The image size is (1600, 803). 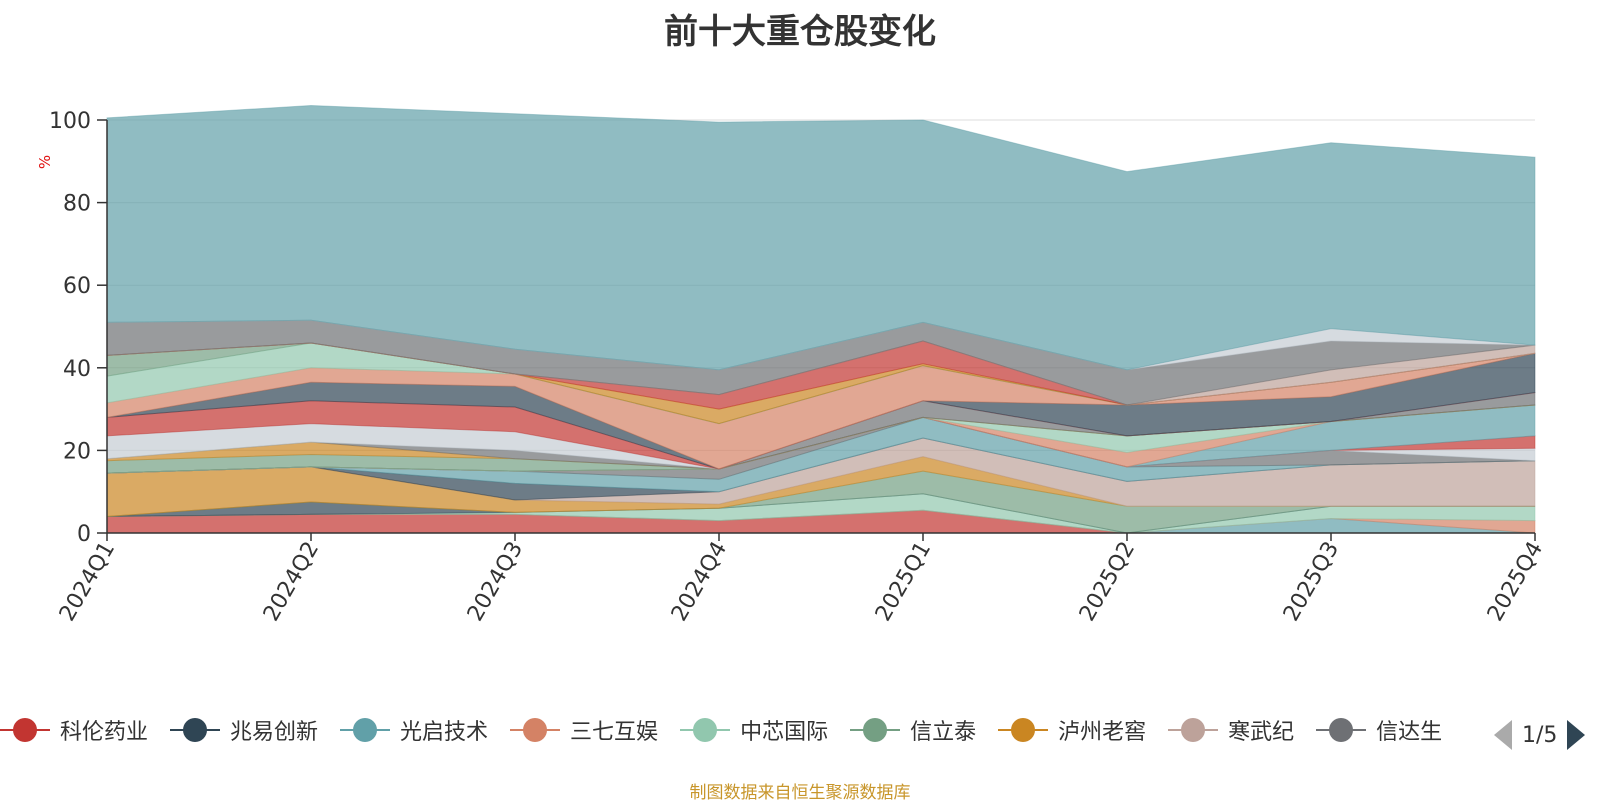 What do you see at coordinates (77, 369) in the screenshot?
I see `y-tick-label: 40` at bounding box center [77, 369].